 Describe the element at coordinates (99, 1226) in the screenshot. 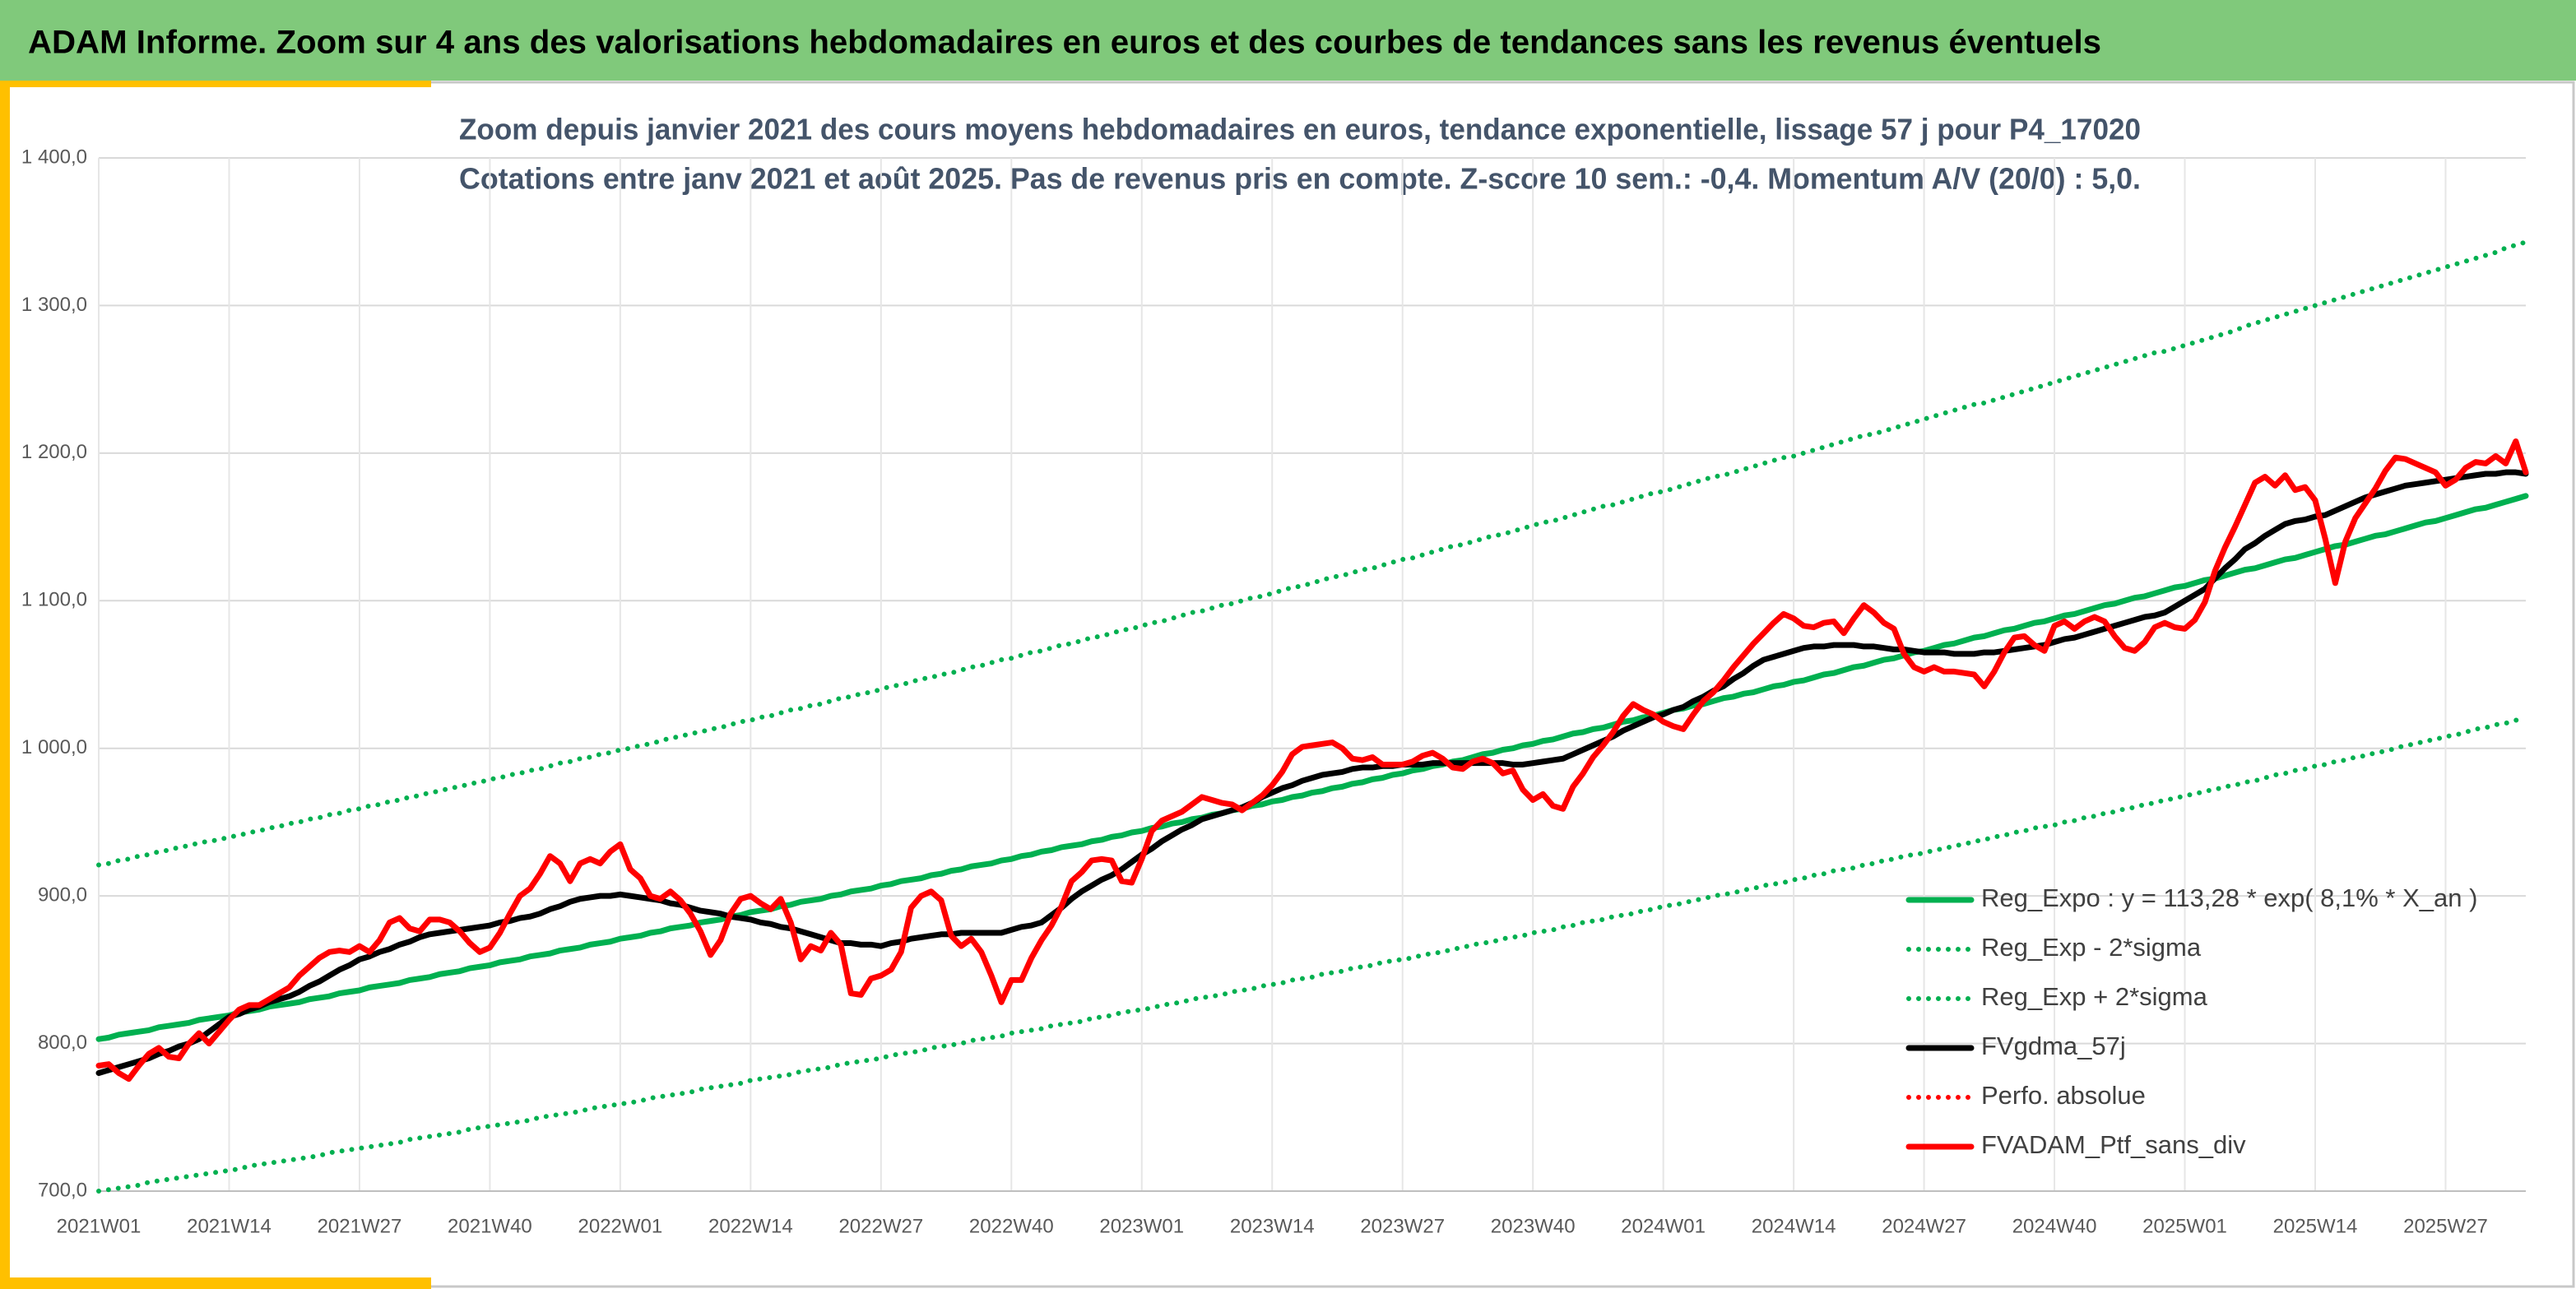

I see `x-tick-label: 2021W01` at that location.